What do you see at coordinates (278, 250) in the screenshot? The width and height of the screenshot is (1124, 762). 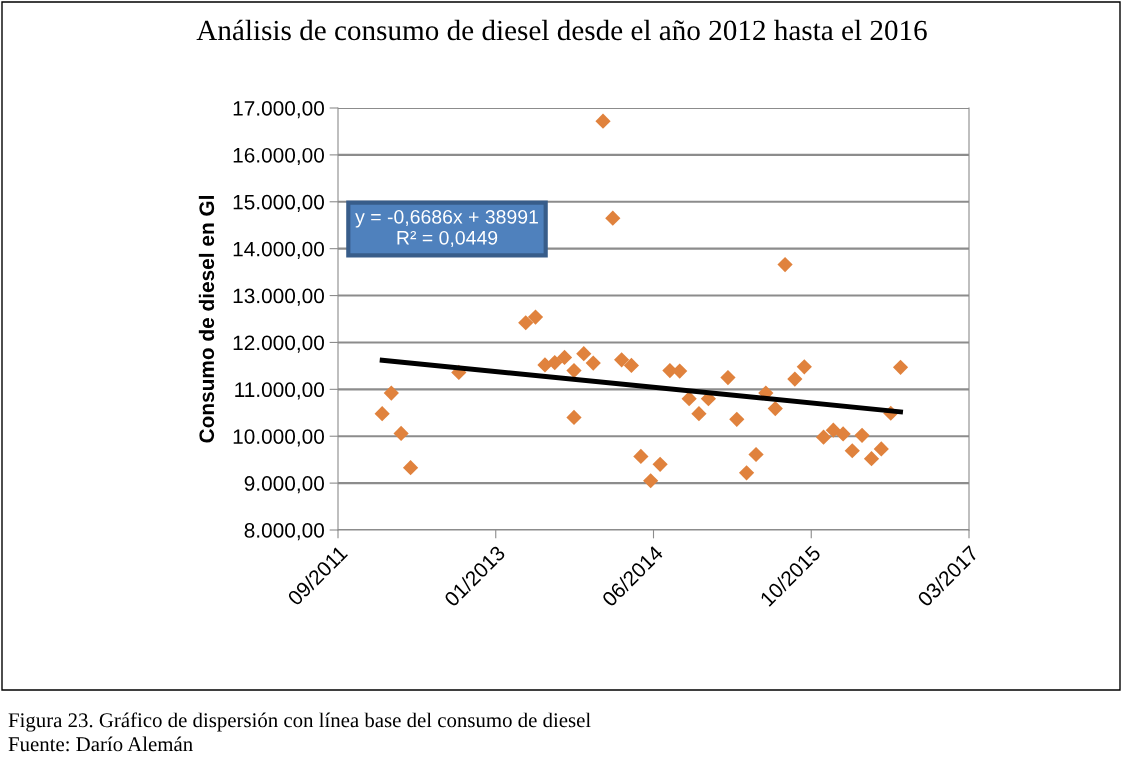 I see `y-tick-label: 14.000,00` at bounding box center [278, 250].